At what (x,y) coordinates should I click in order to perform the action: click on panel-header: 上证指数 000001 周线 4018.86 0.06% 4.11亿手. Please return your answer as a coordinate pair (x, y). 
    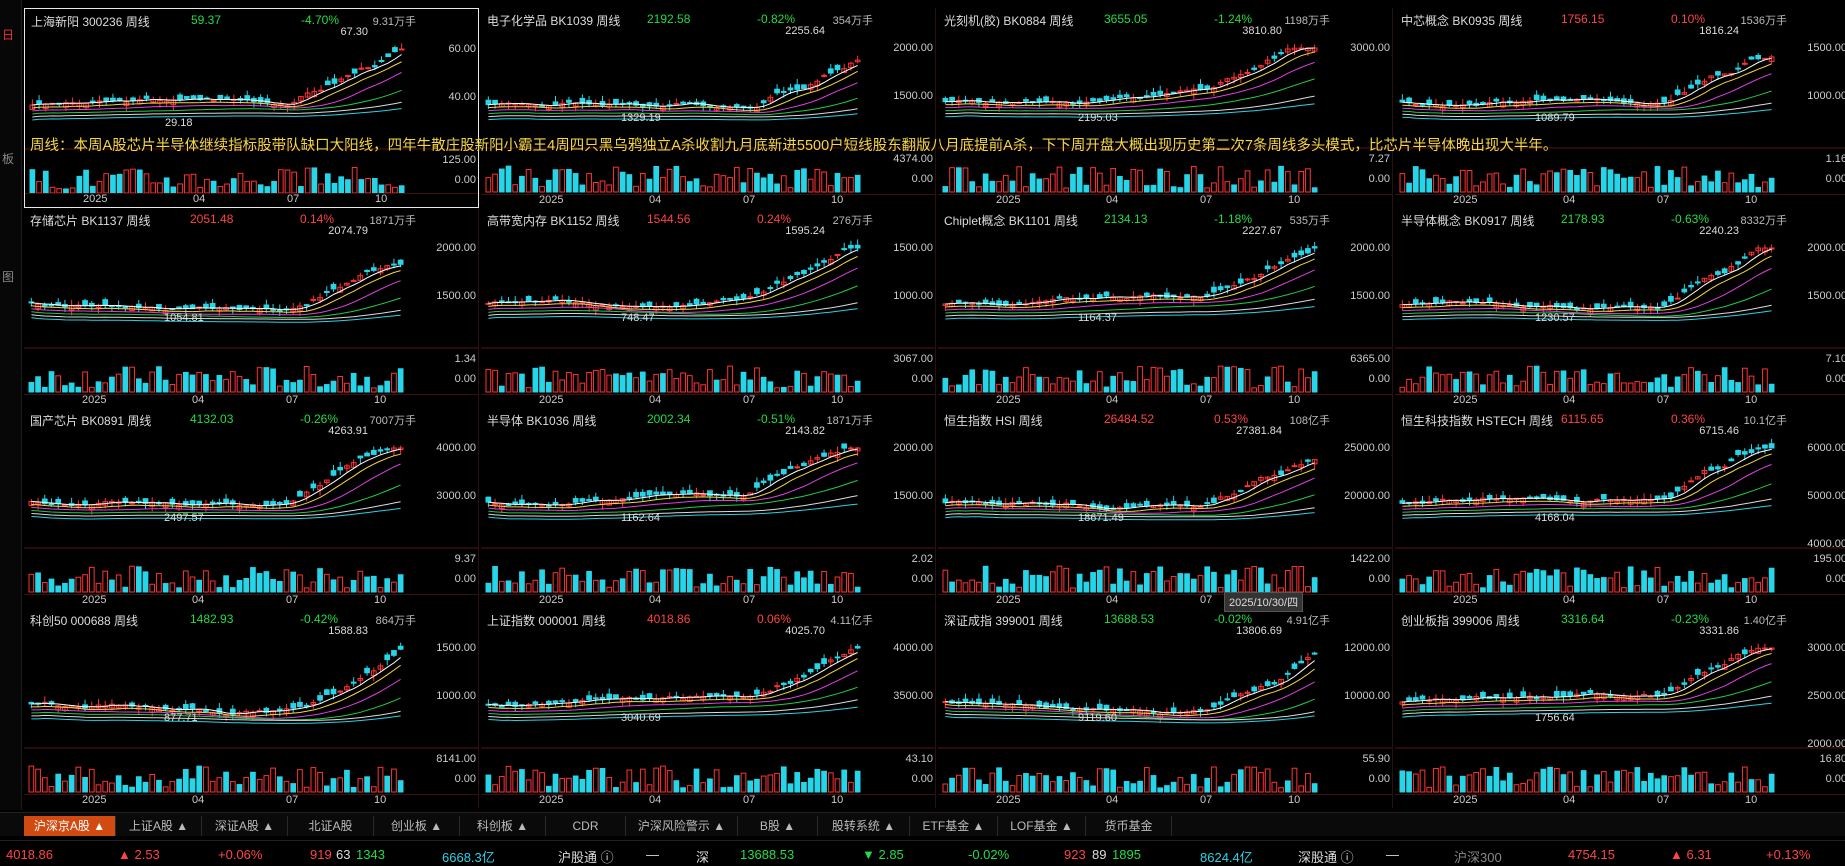
    Looking at the image, I should click on (711, 620).